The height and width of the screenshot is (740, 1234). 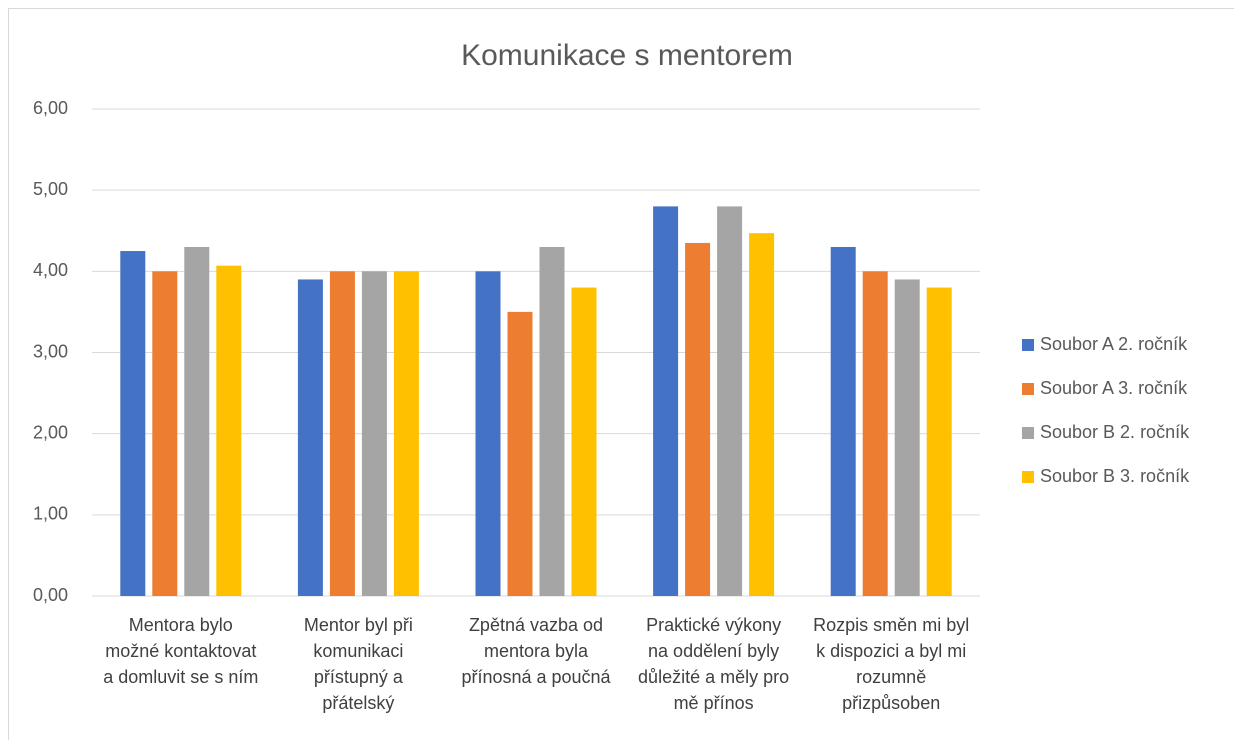 I want to click on chart-title: Komunikace s mentorem, so click(x=627, y=55).